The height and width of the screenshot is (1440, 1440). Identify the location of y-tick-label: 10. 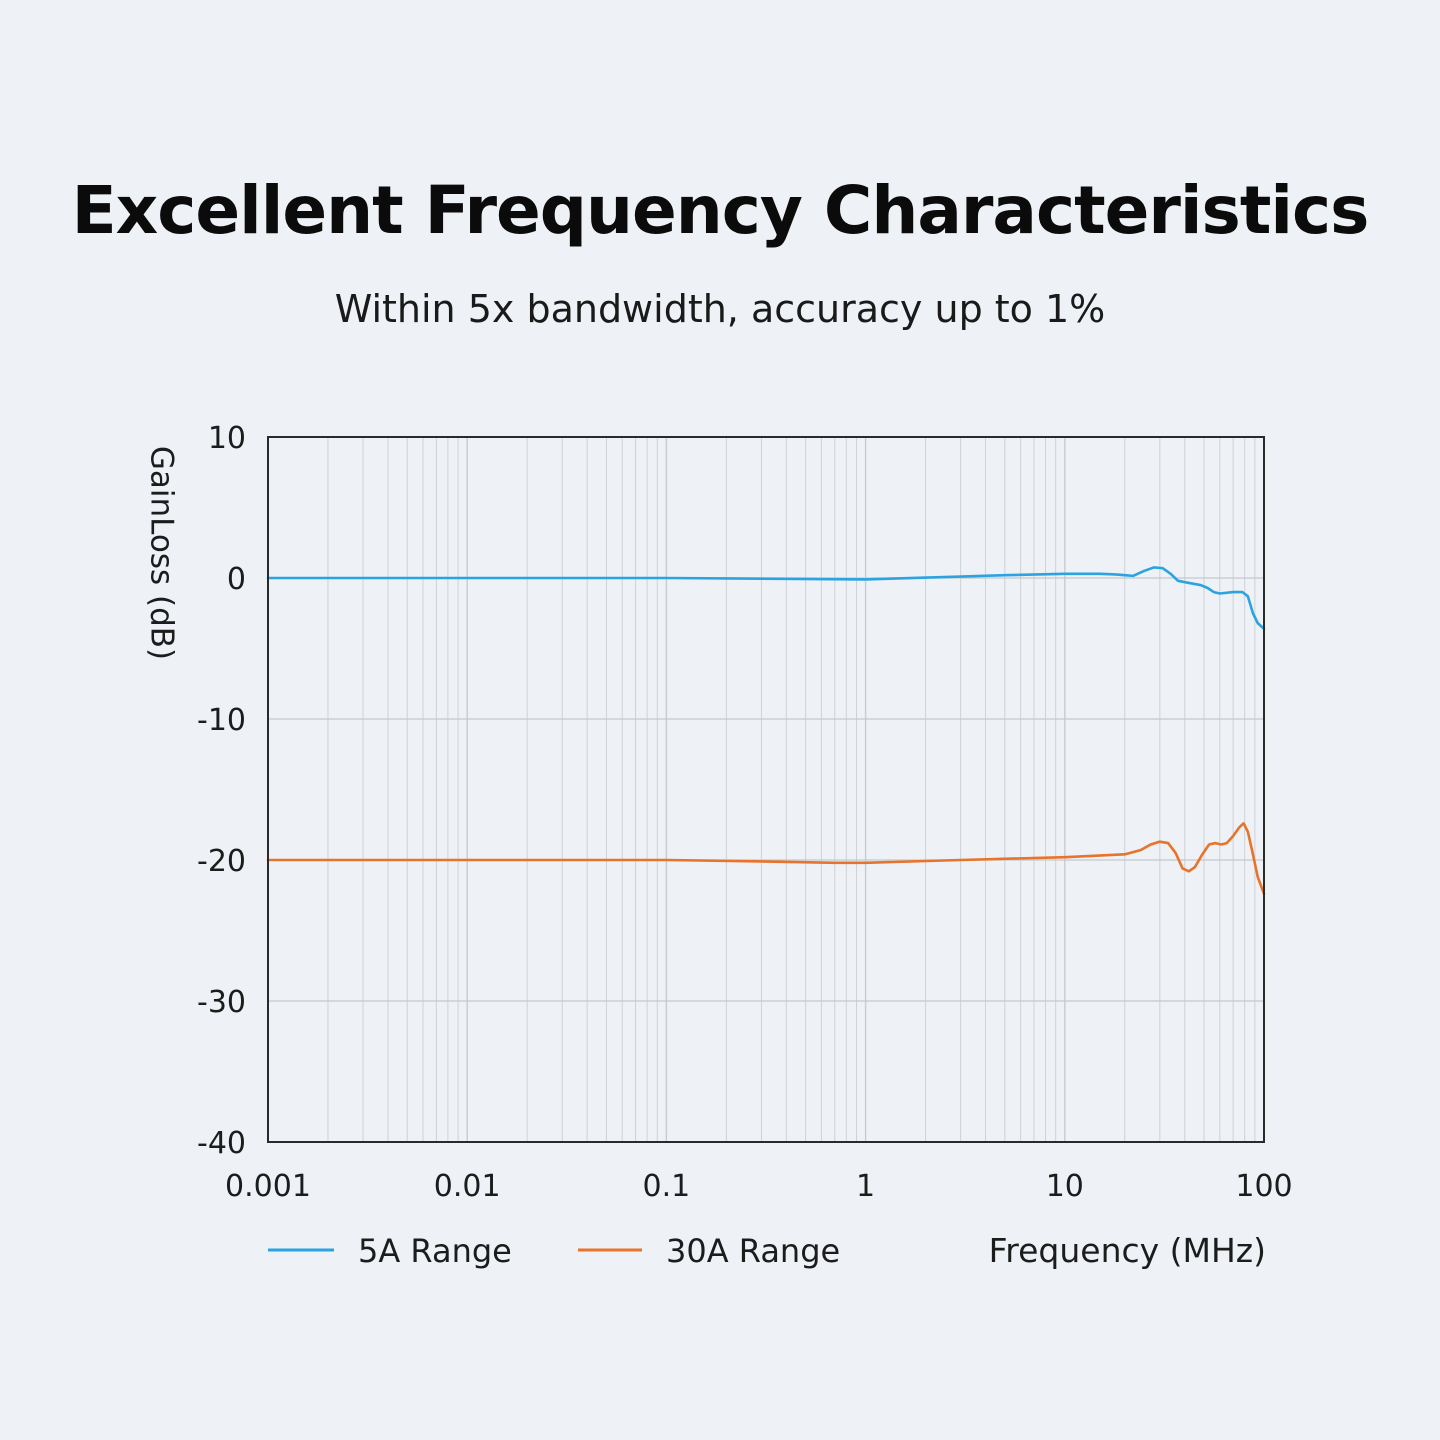
(227, 438).